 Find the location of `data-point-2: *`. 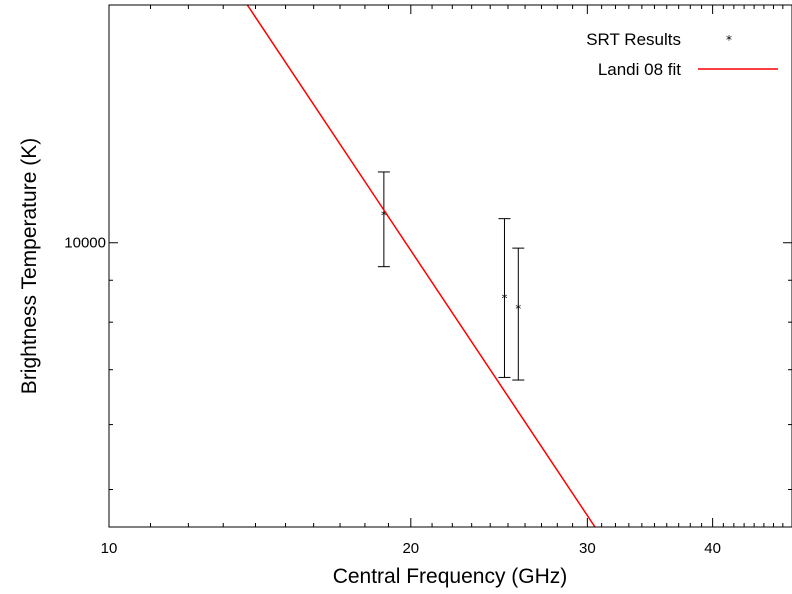

data-point-2: * is located at coordinates (504, 298).